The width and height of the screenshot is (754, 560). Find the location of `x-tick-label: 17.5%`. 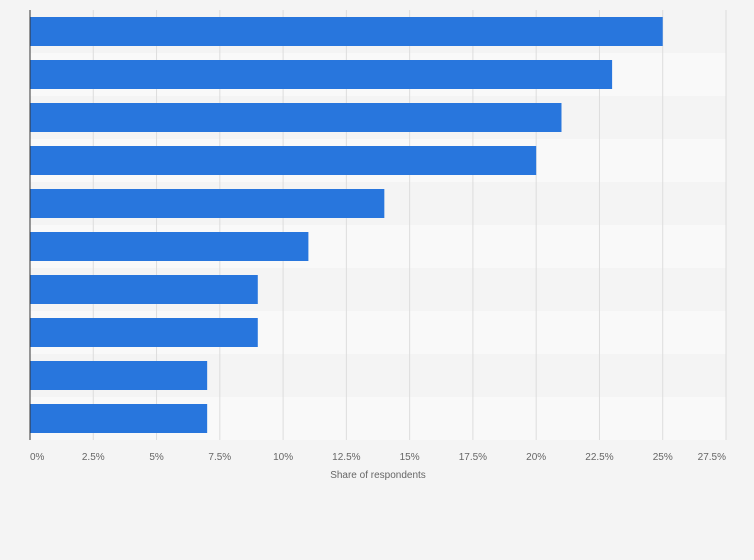

x-tick-label: 17.5% is located at coordinates (473, 457).